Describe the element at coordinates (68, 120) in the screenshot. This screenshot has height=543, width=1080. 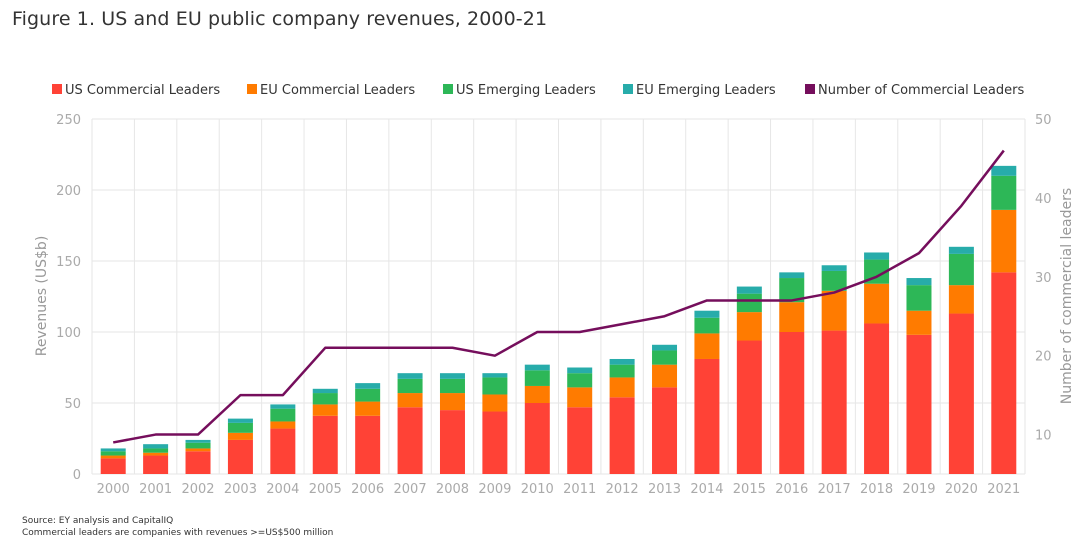
I see `y-tick-label: 250` at that location.